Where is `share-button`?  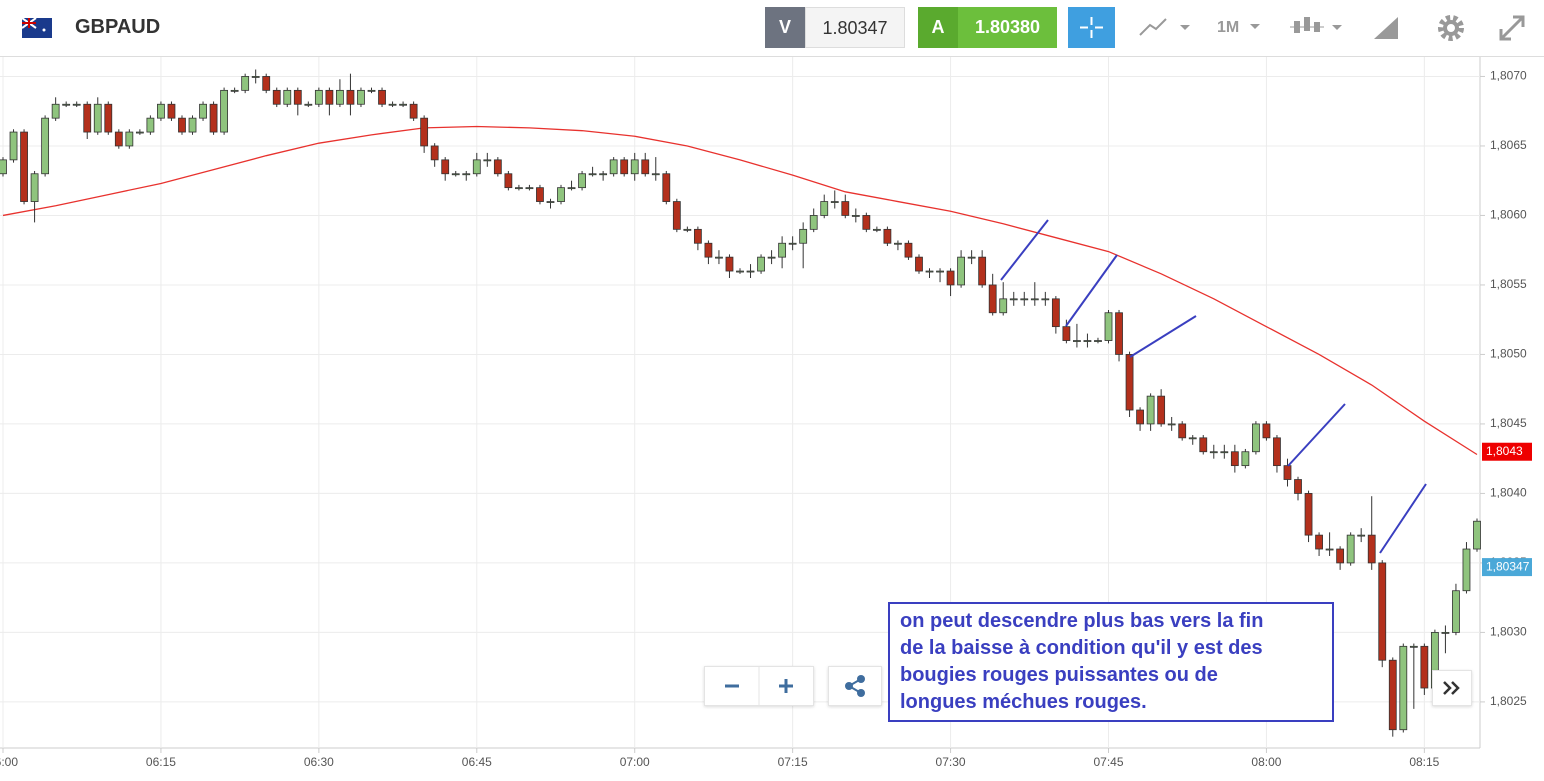 share-button is located at coordinates (855, 686).